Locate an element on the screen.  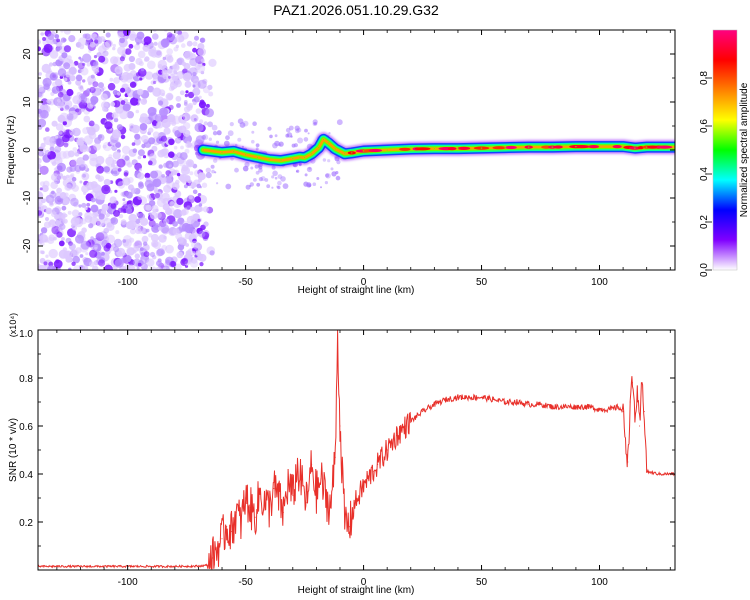
x-tick-label: 100 is located at coordinates (599, 282).